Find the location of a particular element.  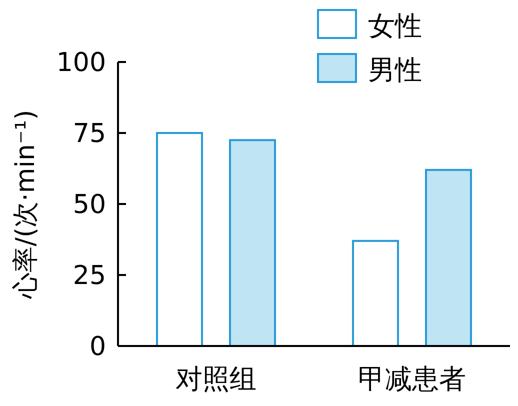

y-tick-label: 75 is located at coordinates (89, 134).